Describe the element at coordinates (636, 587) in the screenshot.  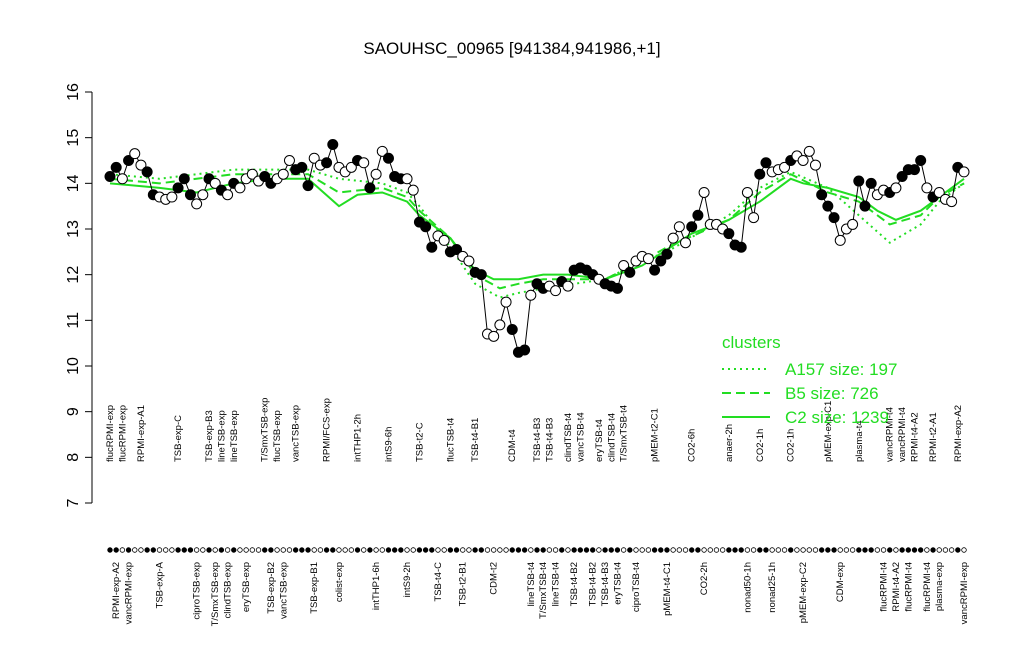
I see `x-tick-label: ciproTSB-t4` at that location.